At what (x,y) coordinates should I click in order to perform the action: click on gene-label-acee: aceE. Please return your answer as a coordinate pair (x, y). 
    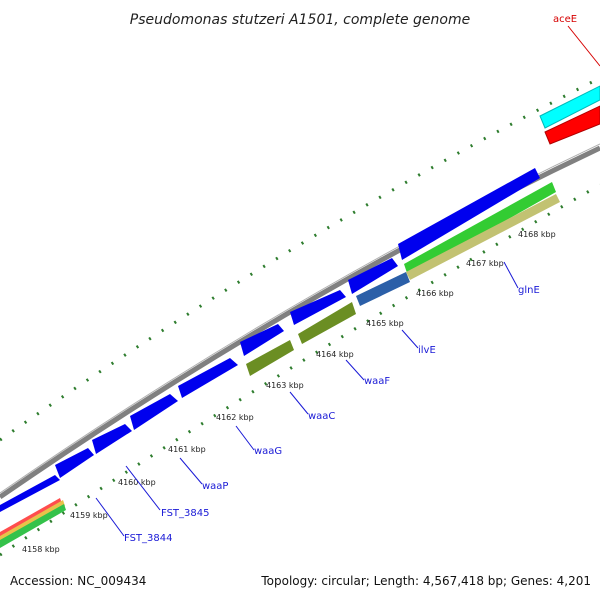
    Looking at the image, I should click on (565, 19).